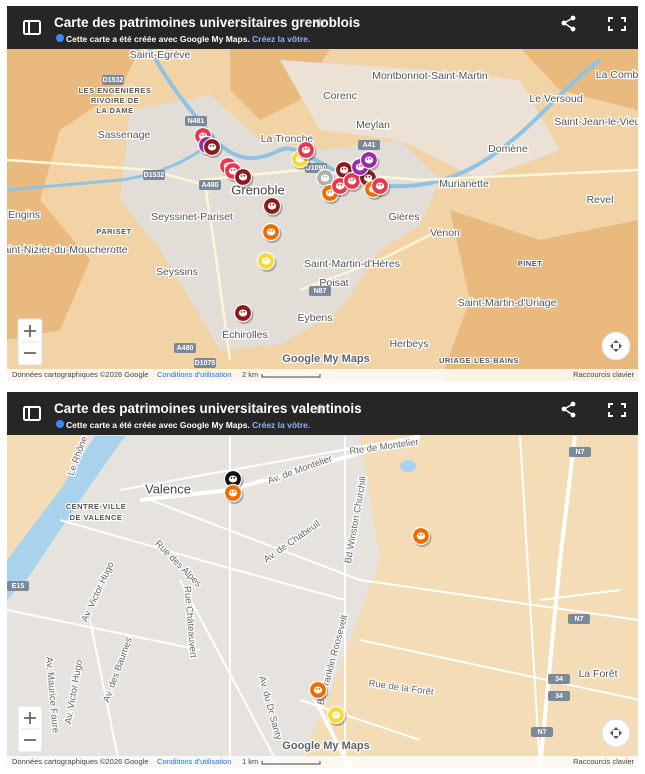 The image size is (645, 774). I want to click on map-label: Le Versoud, so click(555, 99).